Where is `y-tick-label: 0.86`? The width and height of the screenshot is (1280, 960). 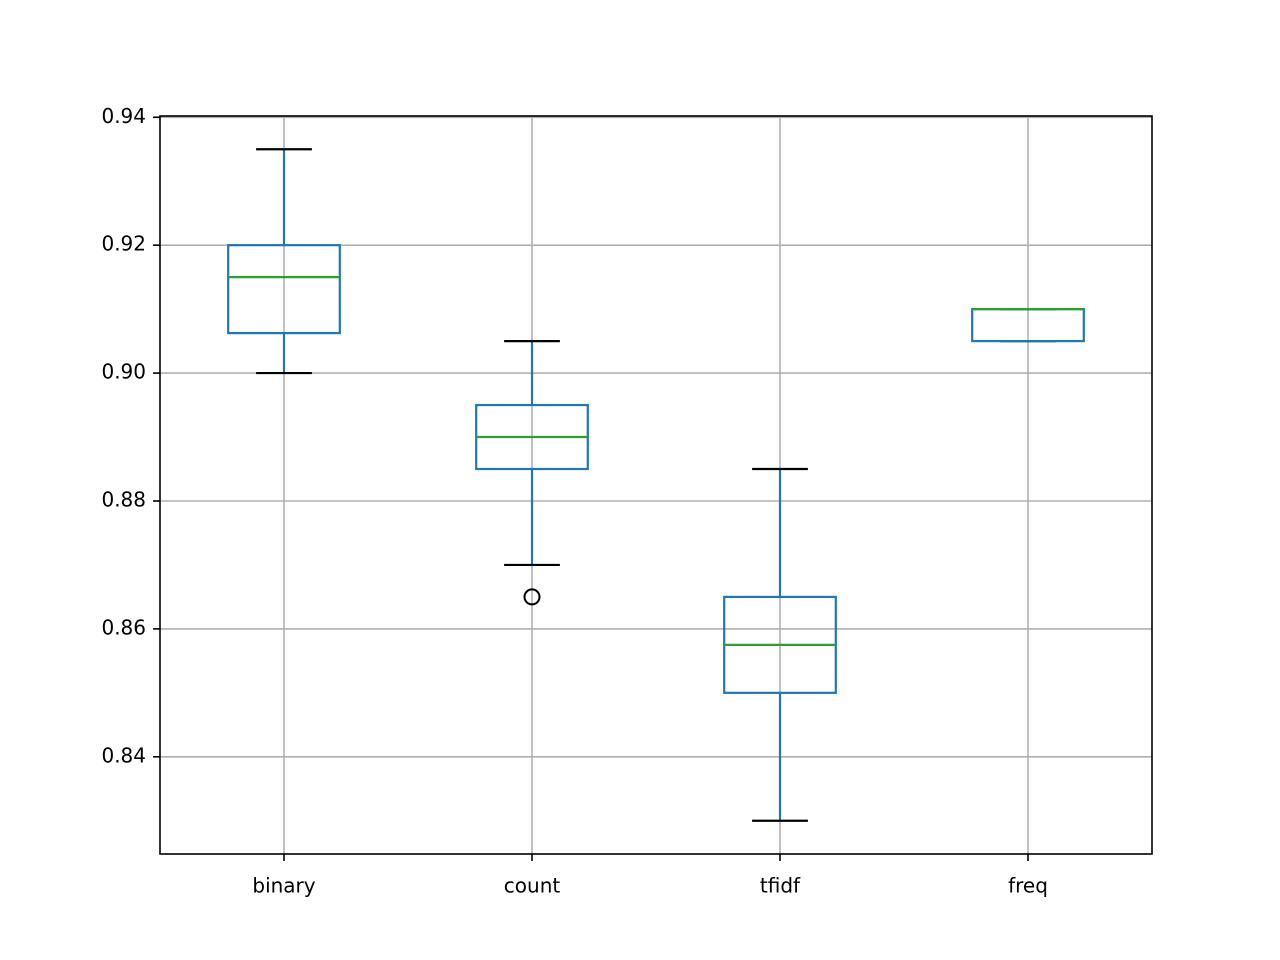 y-tick-label: 0.86 is located at coordinates (123, 627).